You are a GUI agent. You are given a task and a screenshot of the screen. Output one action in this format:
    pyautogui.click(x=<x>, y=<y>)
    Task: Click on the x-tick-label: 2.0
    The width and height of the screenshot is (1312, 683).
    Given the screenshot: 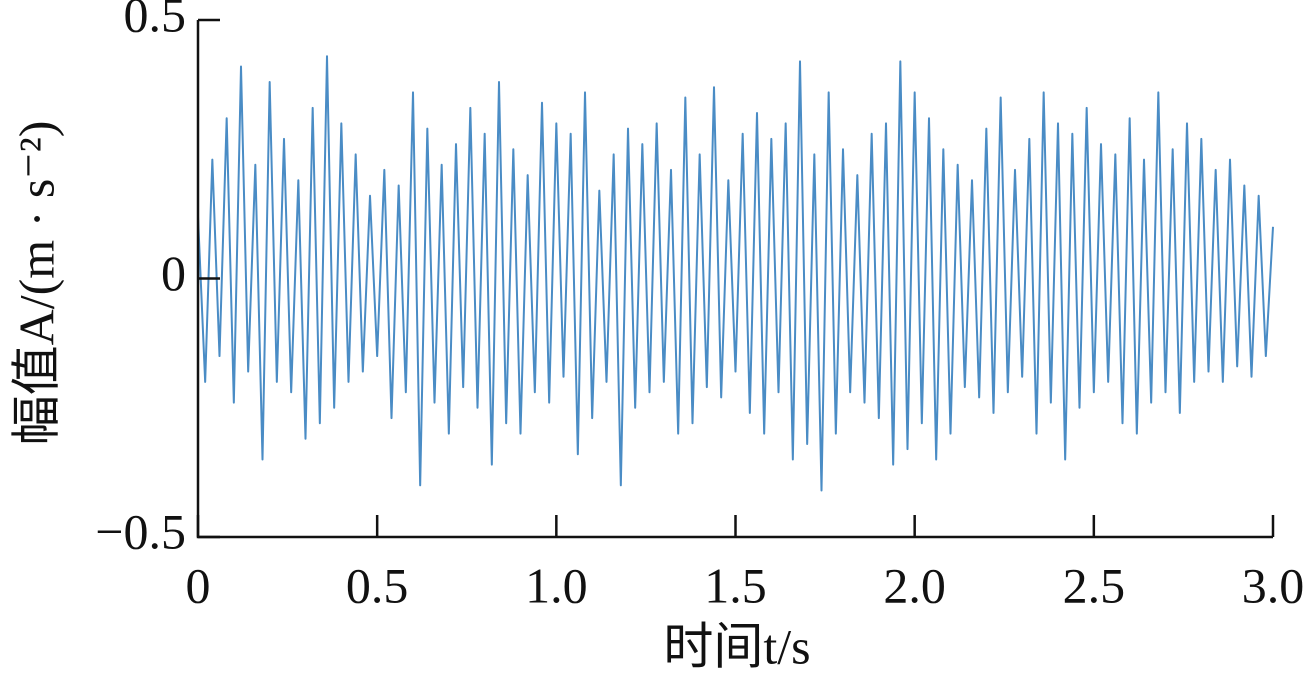 What is the action you would take?
    pyautogui.click(x=914, y=585)
    